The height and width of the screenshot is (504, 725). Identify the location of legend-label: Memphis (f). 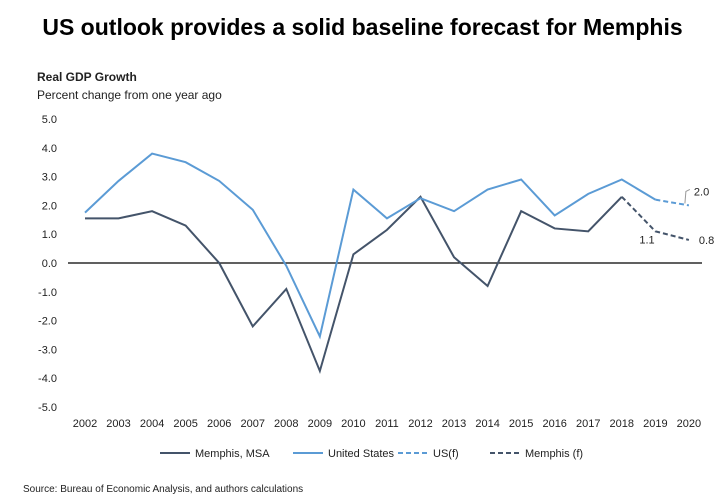
(554, 454).